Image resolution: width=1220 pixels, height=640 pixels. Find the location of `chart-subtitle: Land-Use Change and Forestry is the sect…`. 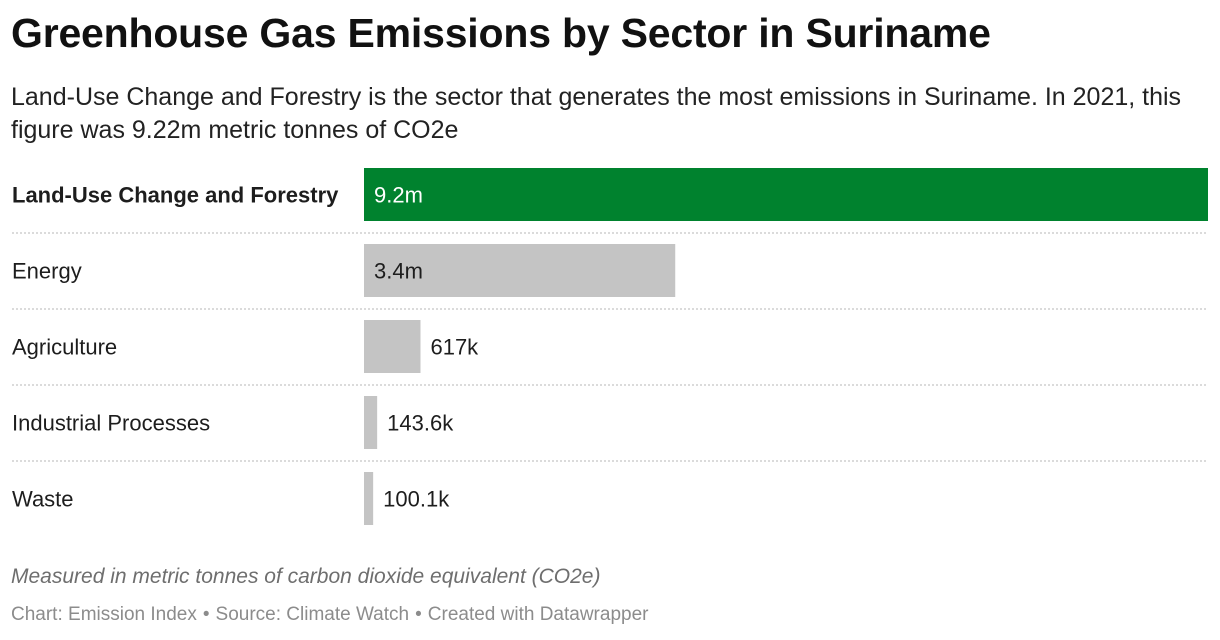

chart-subtitle: Land-Use Change and Forestry is the sect… is located at coordinates (596, 113).